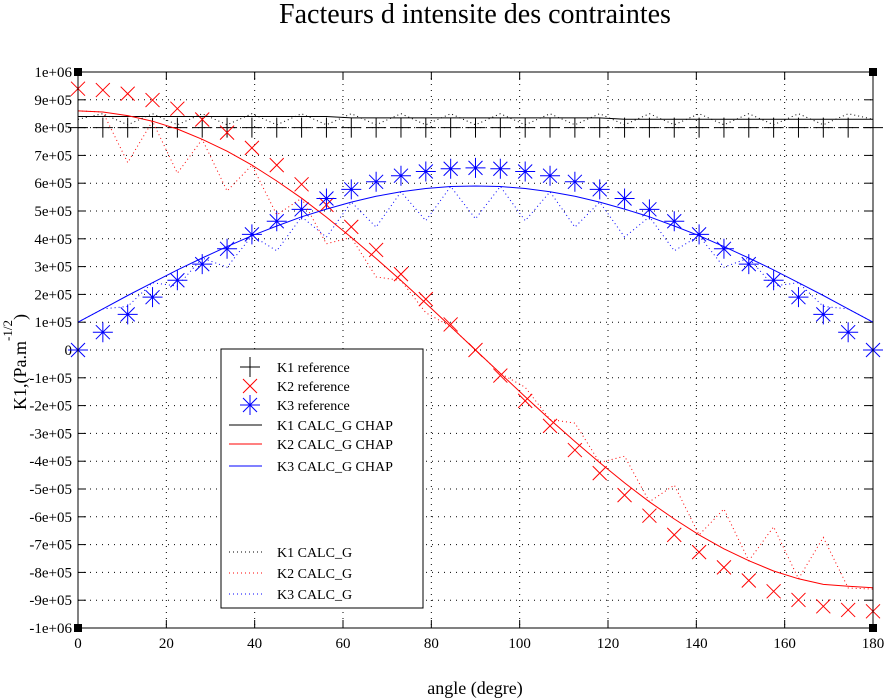  What do you see at coordinates (343, 644) in the screenshot?
I see `x-tick-label: 60` at bounding box center [343, 644].